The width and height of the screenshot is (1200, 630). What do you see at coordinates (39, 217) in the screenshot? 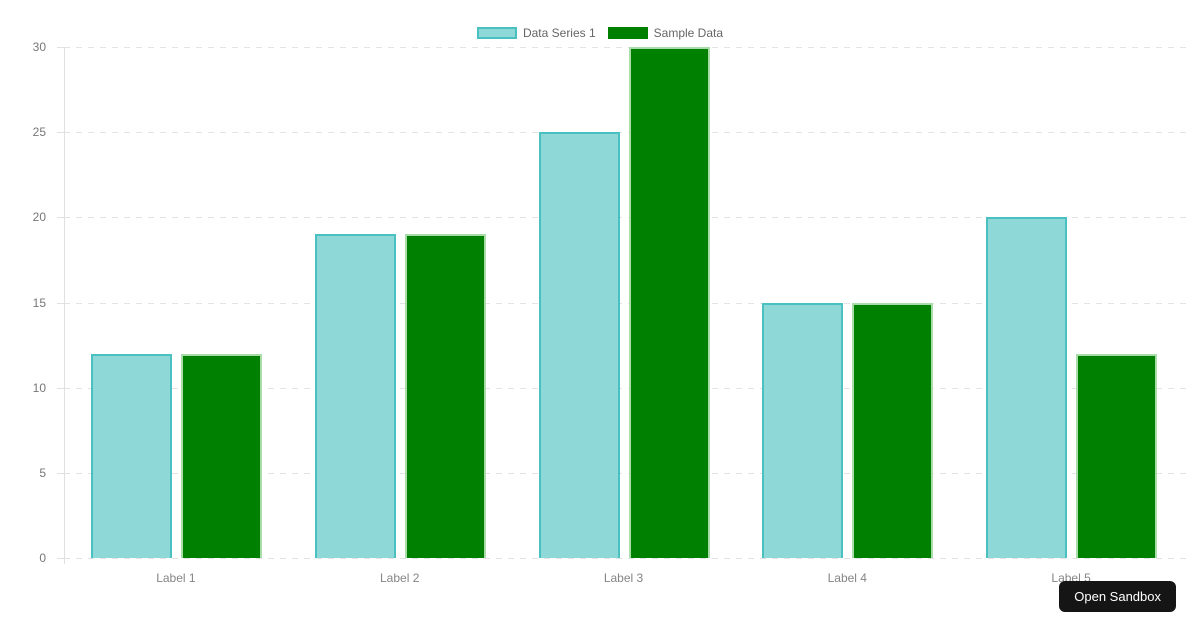
I see `y-tick-label: 20` at bounding box center [39, 217].